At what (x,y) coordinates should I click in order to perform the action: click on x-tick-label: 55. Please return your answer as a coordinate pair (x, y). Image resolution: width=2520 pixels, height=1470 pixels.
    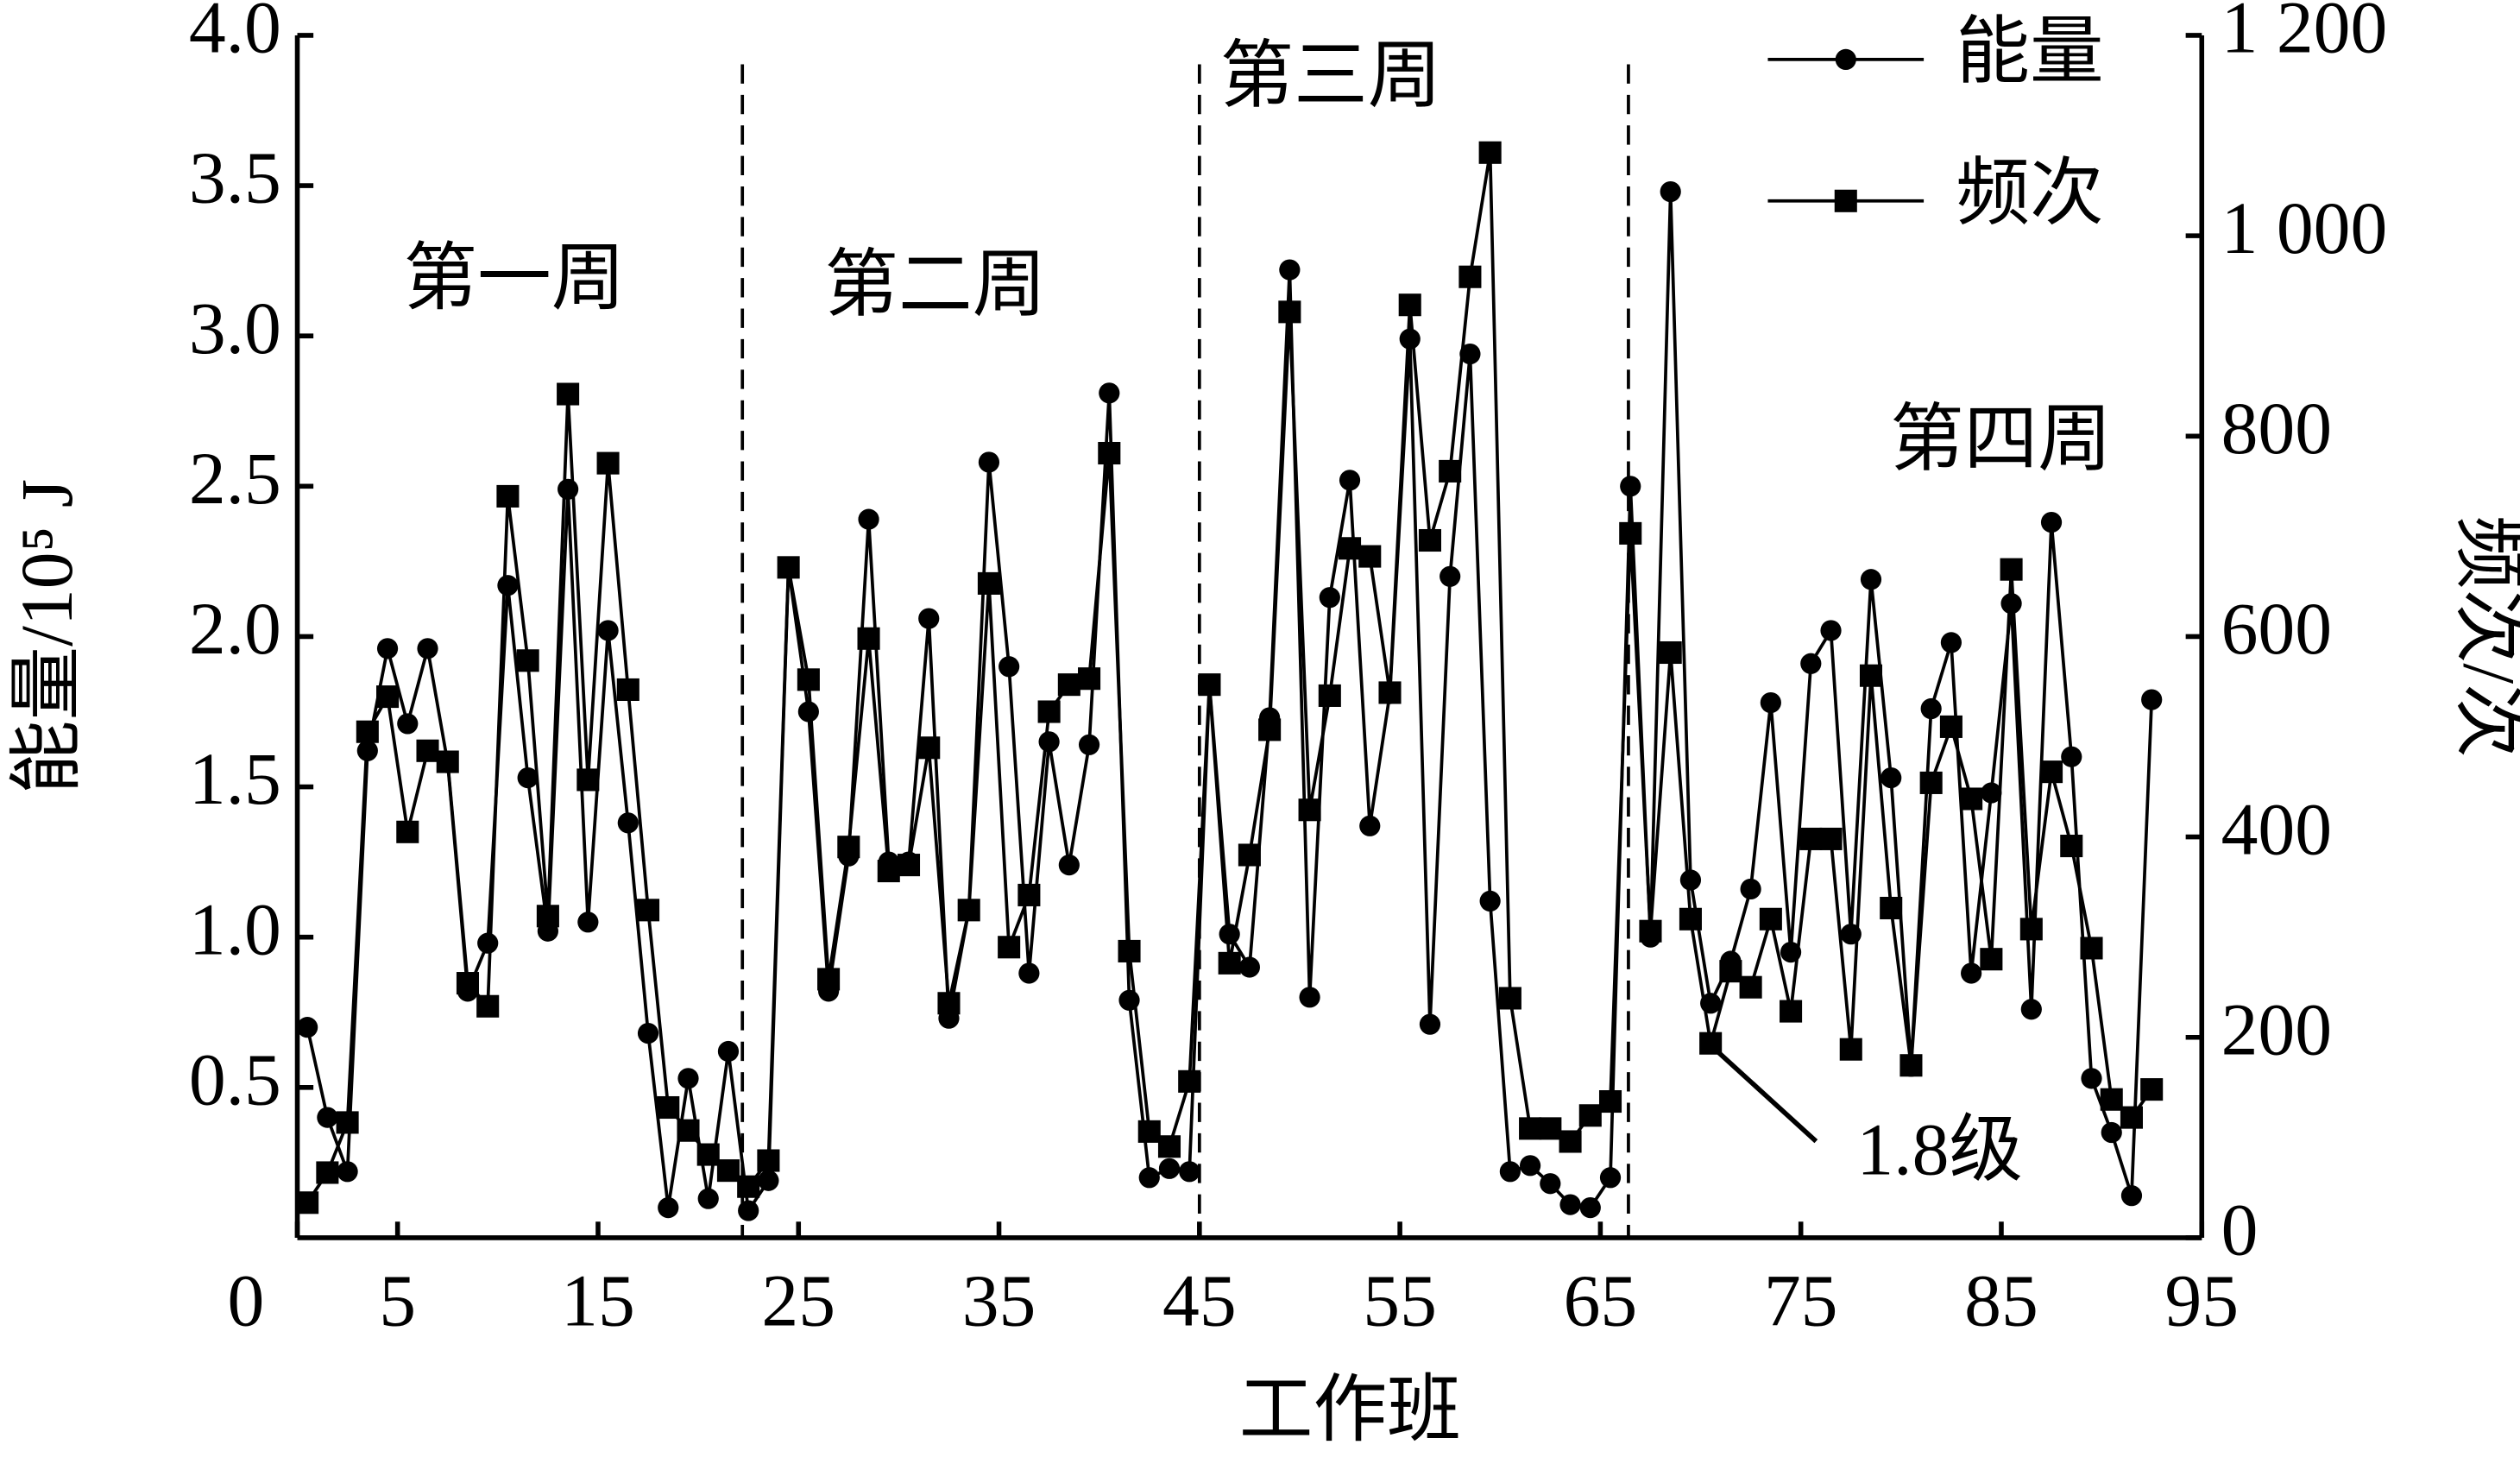
    Looking at the image, I should click on (1400, 1301).